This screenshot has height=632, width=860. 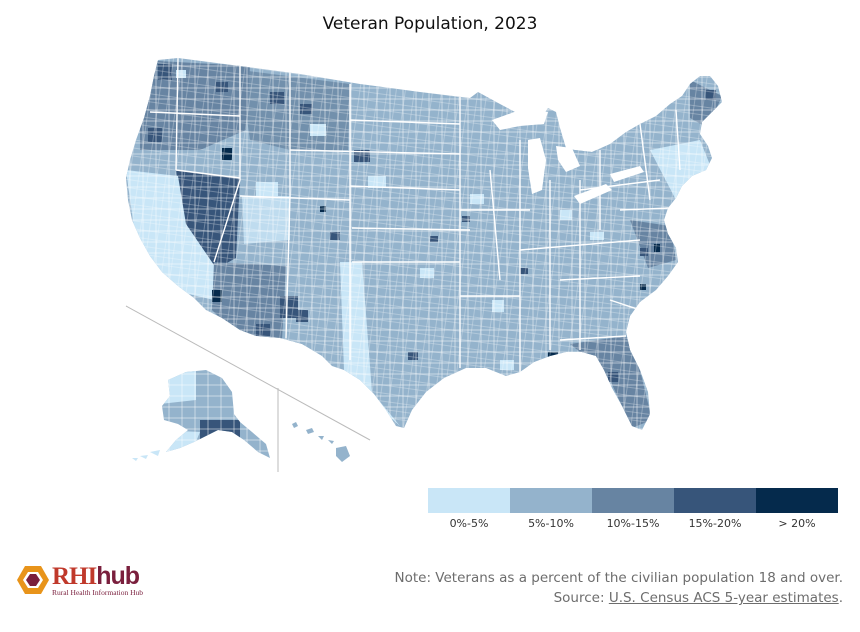 What do you see at coordinates (118, 576) in the screenshot?
I see `logo-word-hub: hub` at bounding box center [118, 576].